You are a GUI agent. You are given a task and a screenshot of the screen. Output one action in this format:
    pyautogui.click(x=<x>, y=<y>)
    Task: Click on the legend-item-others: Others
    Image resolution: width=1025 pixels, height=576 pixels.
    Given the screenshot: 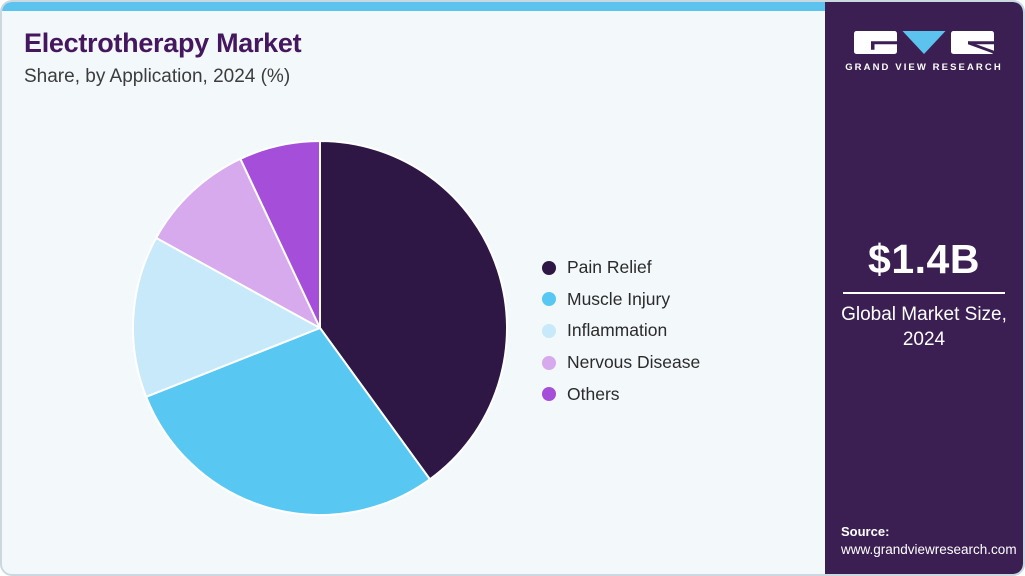 What is the action you would take?
    pyautogui.click(x=621, y=394)
    